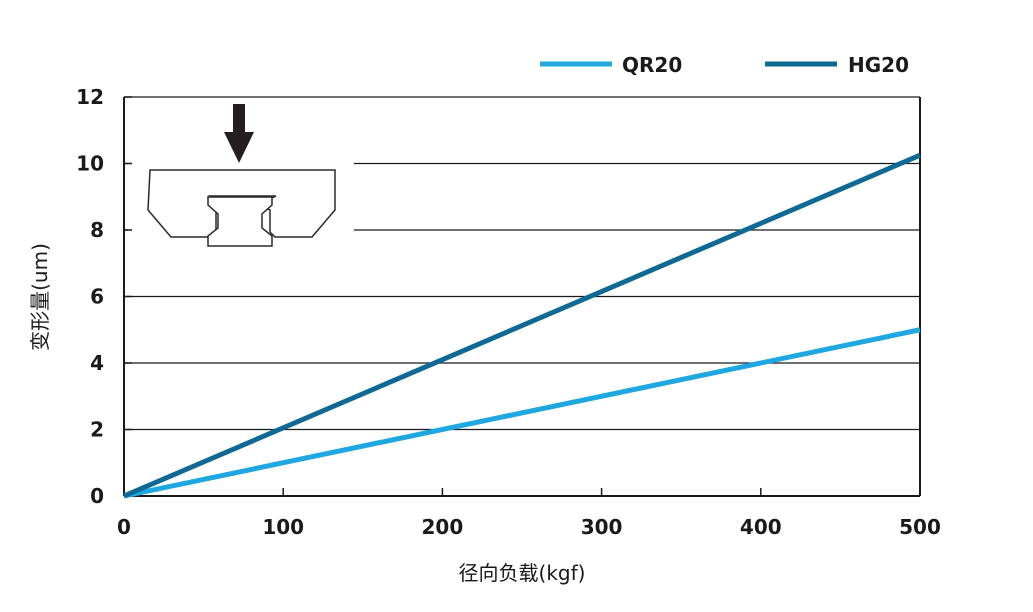 The width and height of the screenshot is (1033, 612). What do you see at coordinates (97, 363) in the screenshot?
I see `y-tick-label-4: 4` at bounding box center [97, 363].